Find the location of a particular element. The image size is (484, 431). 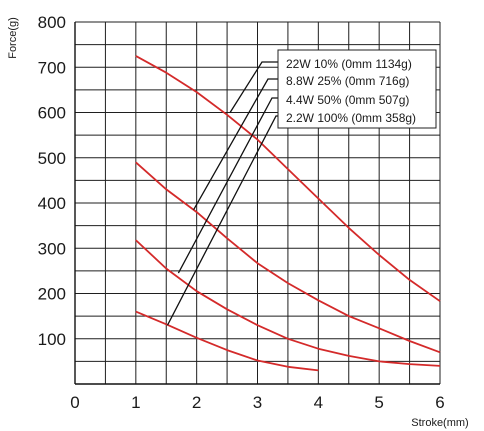

legend-entry-4: 2.2W 100% (0mm 358g) is located at coordinates (351, 118).